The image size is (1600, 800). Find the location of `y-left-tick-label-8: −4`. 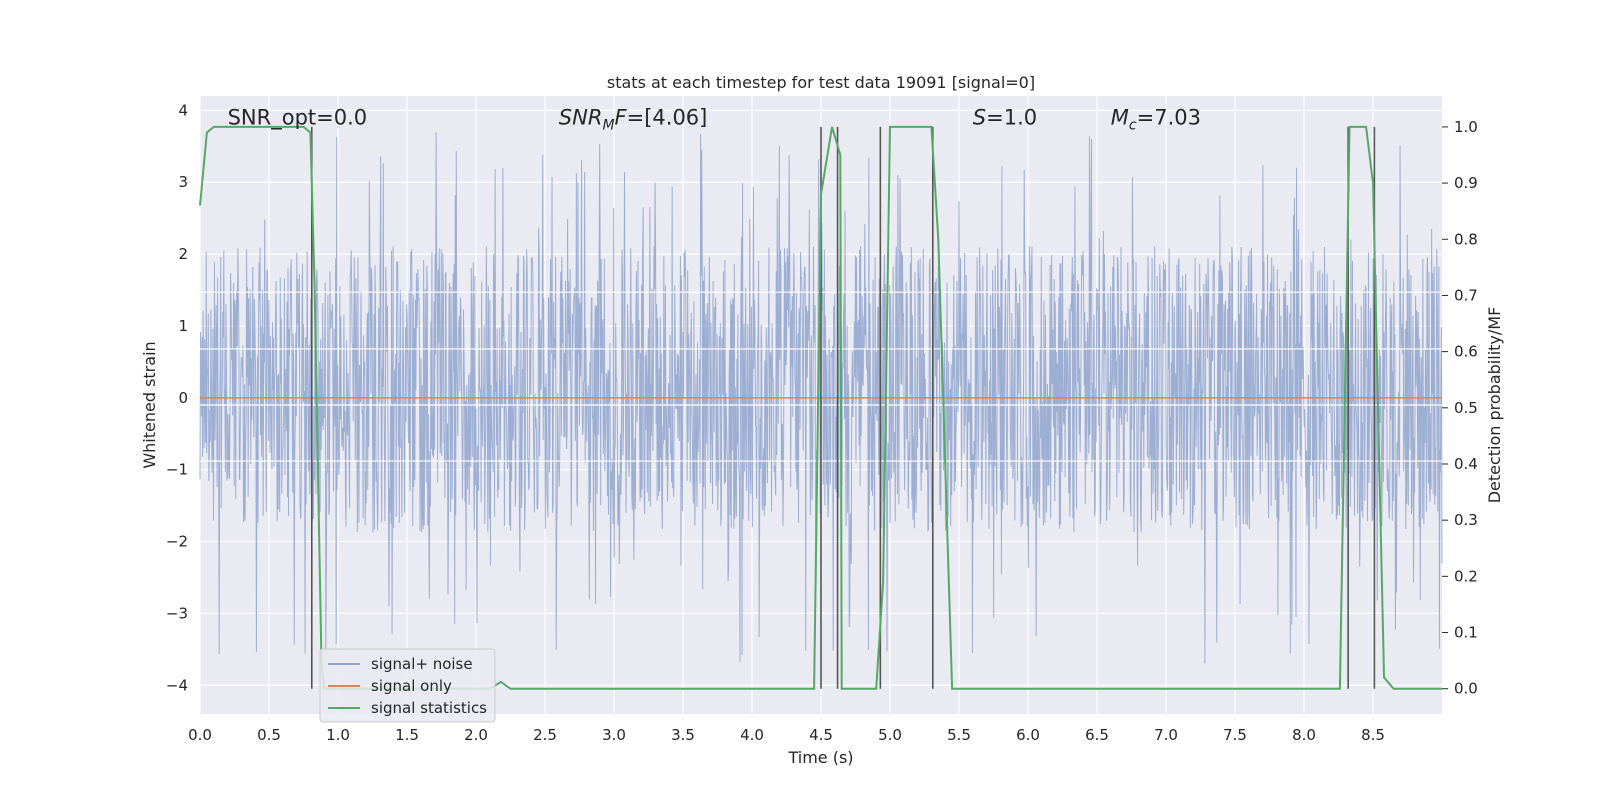

y-left-tick-label-8: −4 is located at coordinates (177, 685).